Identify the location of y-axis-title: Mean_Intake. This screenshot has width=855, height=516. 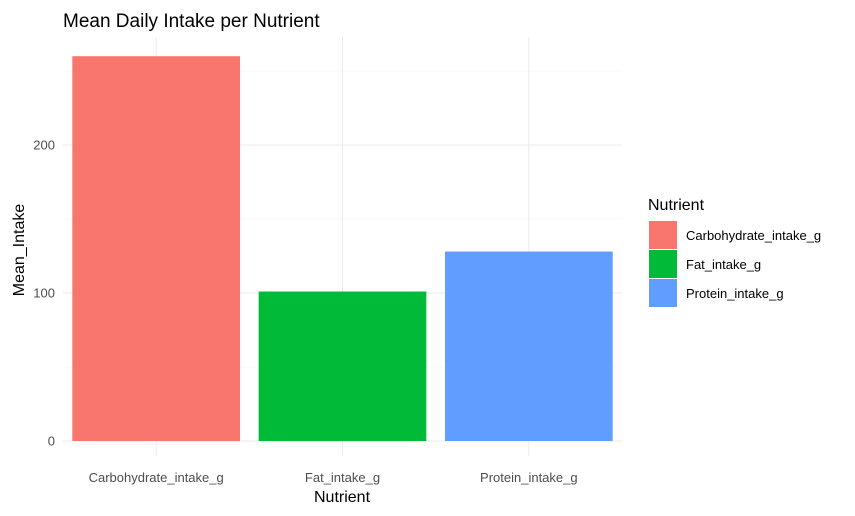
(19, 250).